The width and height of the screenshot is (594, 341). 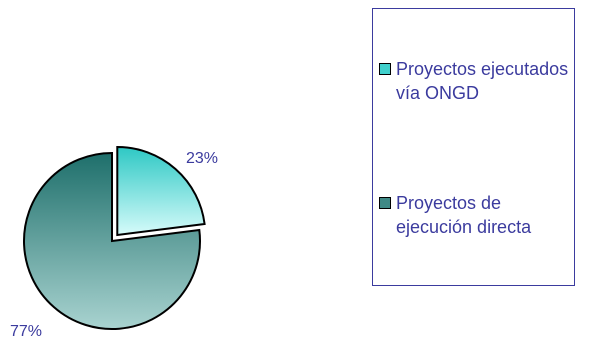 What do you see at coordinates (385, 203) in the screenshot?
I see `legend-swatch-directa` at bounding box center [385, 203].